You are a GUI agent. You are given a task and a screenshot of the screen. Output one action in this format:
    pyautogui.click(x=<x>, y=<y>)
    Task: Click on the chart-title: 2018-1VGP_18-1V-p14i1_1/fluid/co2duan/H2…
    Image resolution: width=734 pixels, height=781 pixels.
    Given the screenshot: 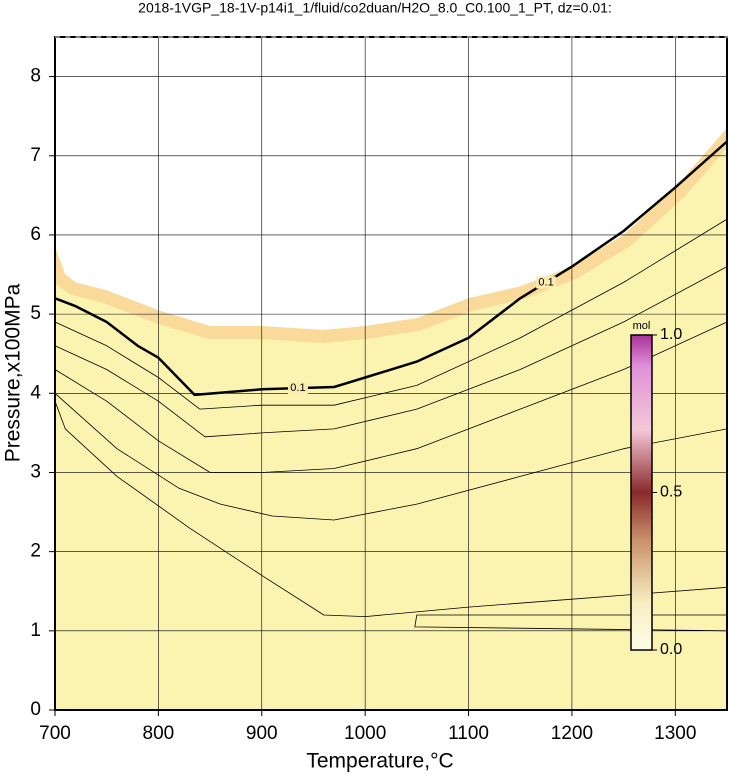 What is the action you would take?
    pyautogui.click(x=375, y=8)
    